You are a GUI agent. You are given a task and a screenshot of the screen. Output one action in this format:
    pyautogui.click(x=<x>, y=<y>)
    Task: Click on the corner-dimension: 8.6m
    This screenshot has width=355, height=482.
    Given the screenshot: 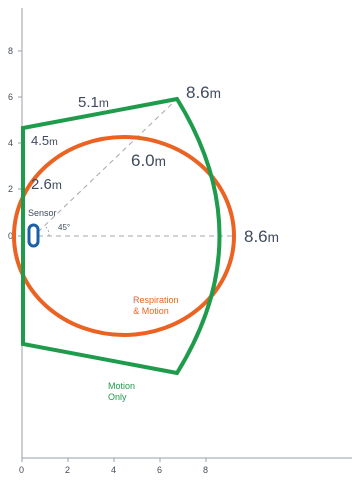 What is the action you would take?
    pyautogui.click(x=203, y=92)
    